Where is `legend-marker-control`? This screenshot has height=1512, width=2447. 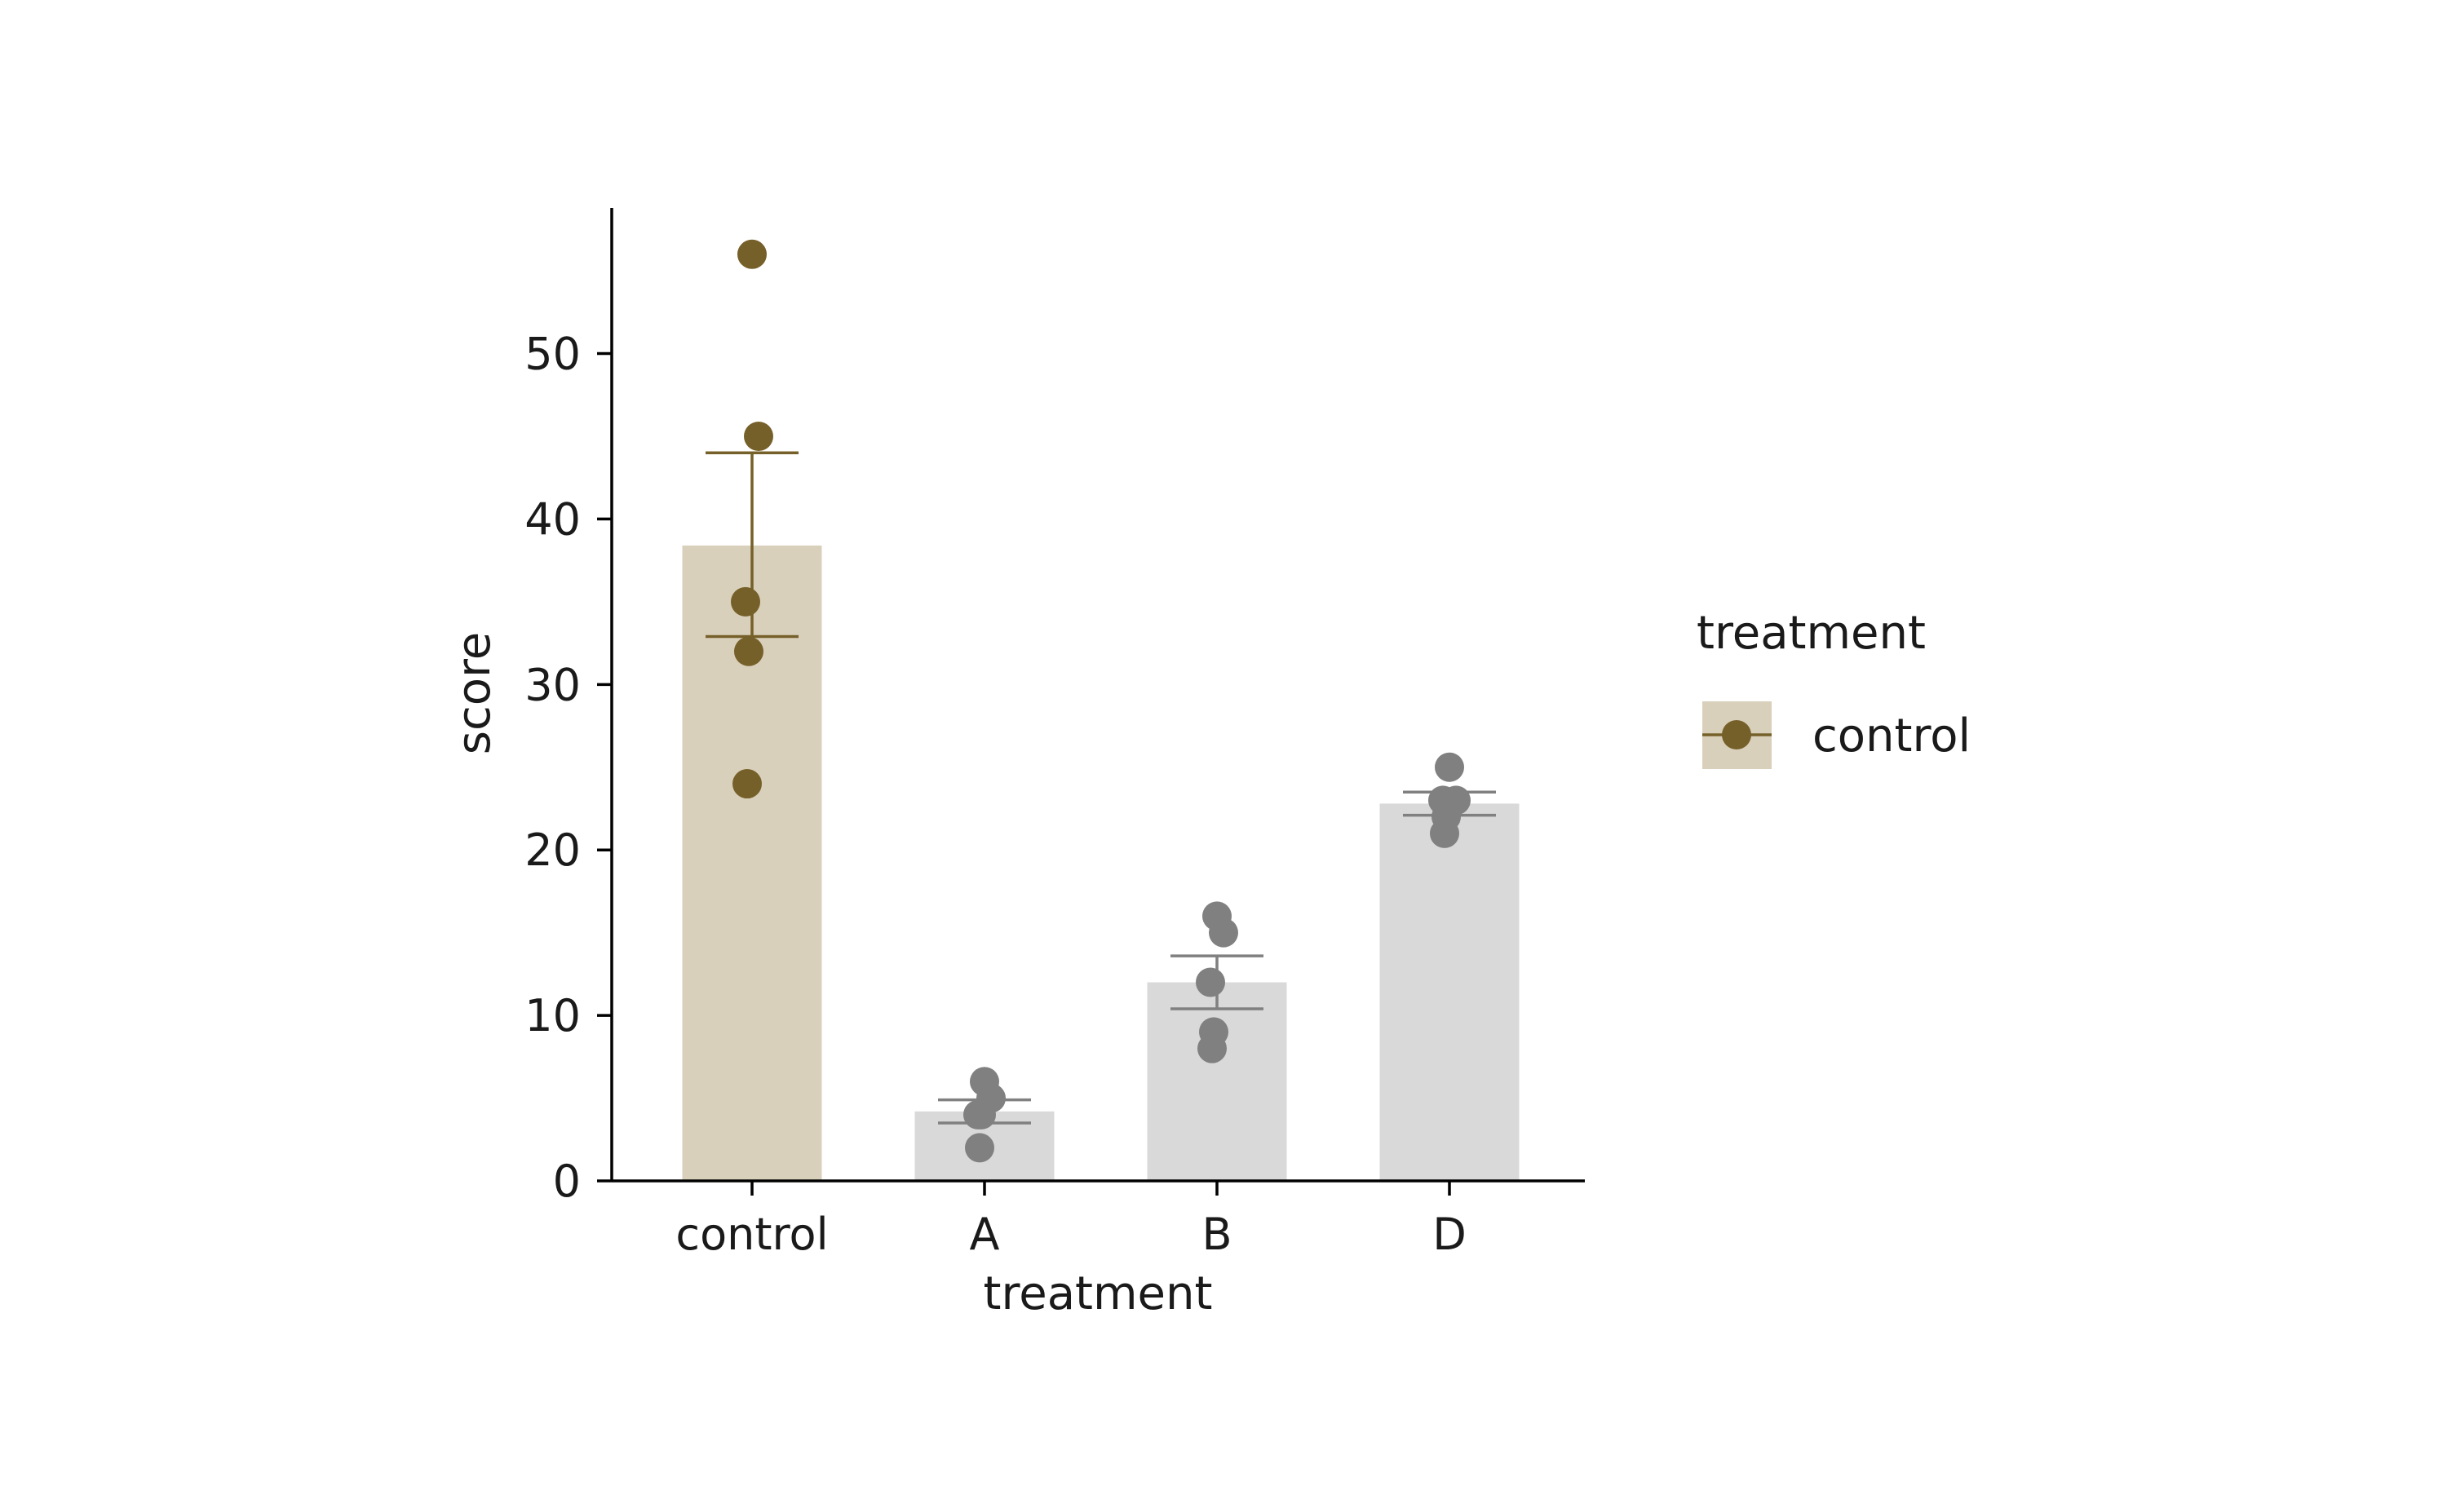
legend-marker-control is located at coordinates (1736, 734).